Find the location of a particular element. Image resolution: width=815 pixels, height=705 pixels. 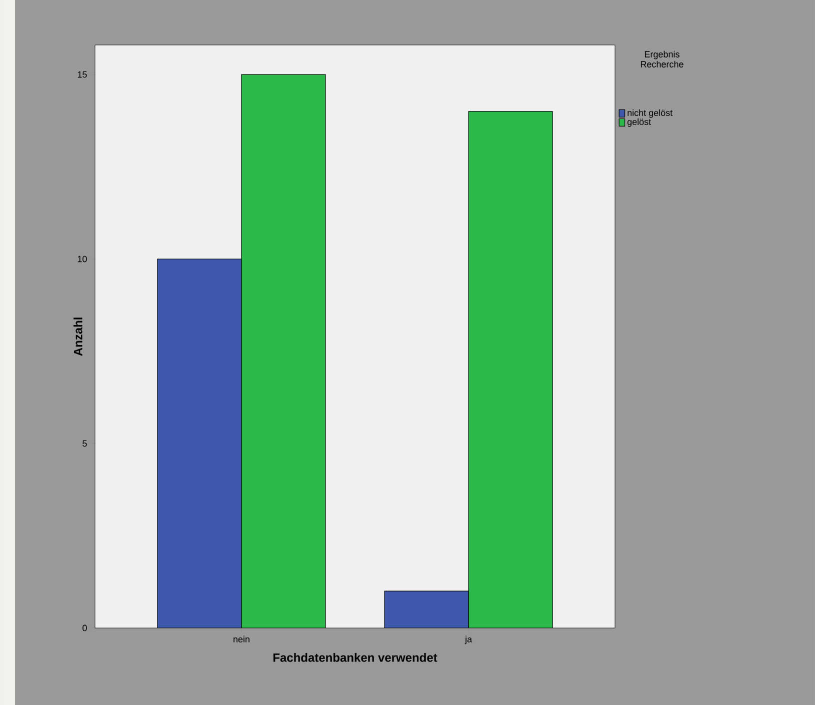

legend-label: gelöst is located at coordinates (639, 122).